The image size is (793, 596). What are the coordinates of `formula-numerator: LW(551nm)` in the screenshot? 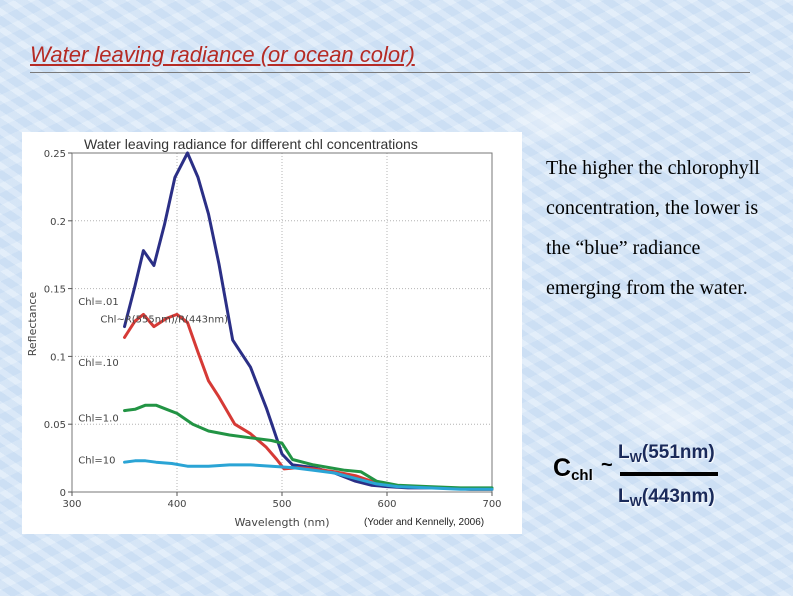 It's located at (666, 453).